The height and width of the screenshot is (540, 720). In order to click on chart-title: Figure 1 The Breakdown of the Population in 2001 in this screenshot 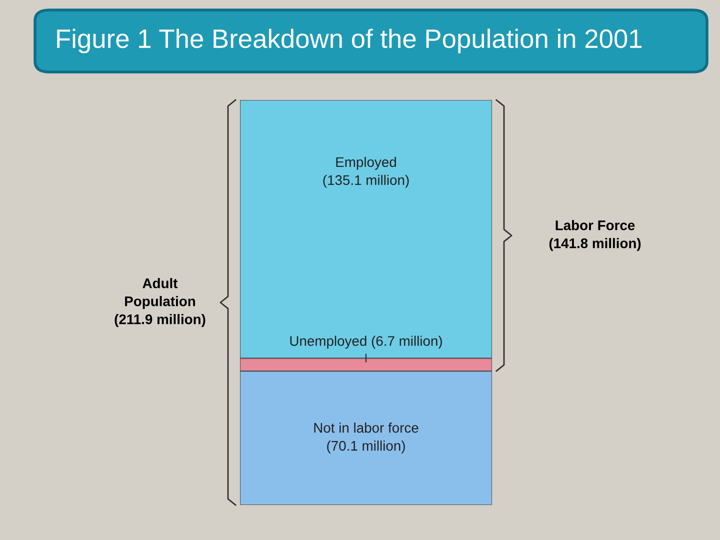, I will do `click(349, 41)`.